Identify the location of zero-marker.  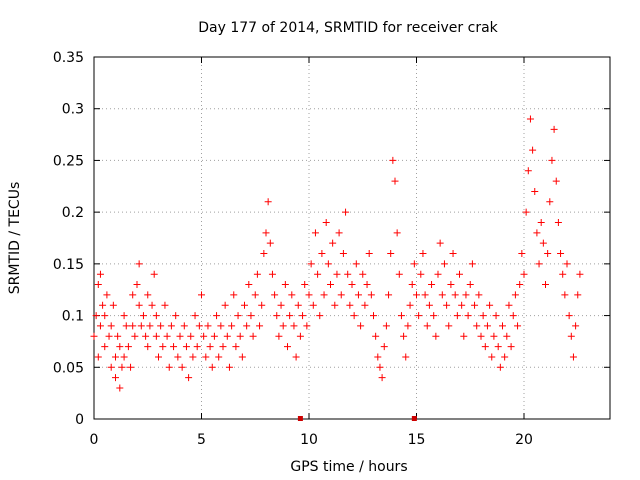
(300, 418).